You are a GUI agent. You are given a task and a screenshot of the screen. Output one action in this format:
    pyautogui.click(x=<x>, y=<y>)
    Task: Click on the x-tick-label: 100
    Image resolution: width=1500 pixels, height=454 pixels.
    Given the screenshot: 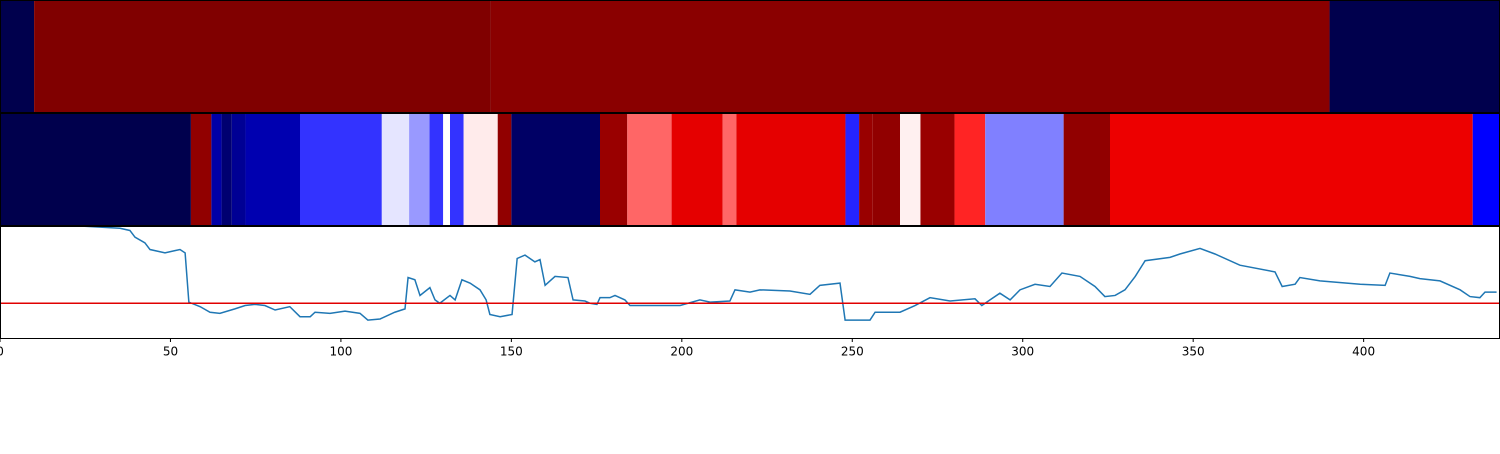 What is the action you would take?
    pyautogui.click(x=340, y=352)
    